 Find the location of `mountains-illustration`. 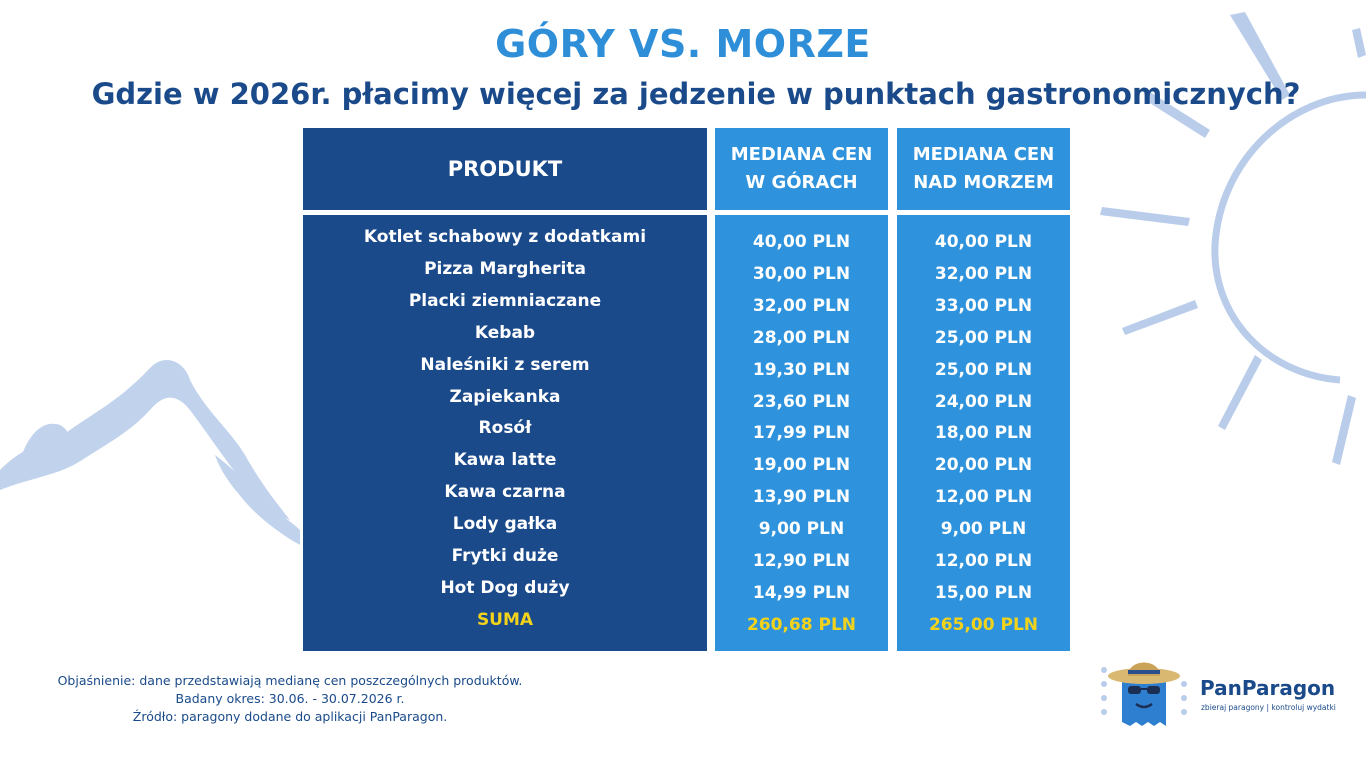

mountains-illustration is located at coordinates (150, 452).